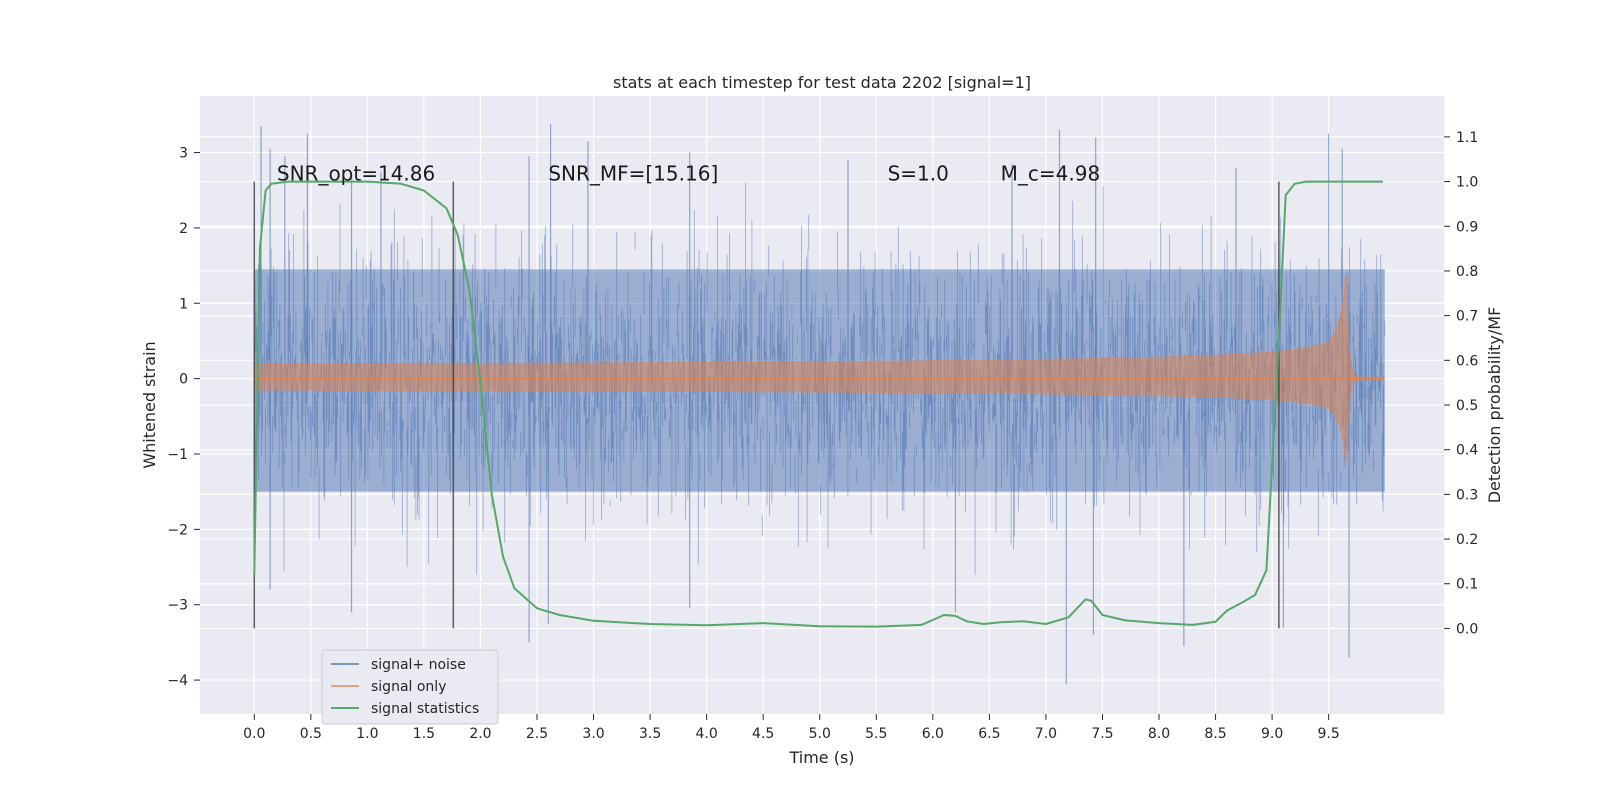 The image size is (1600, 800). What do you see at coordinates (821, 757) in the screenshot?
I see `x-axis-label: Time (s)` at bounding box center [821, 757].